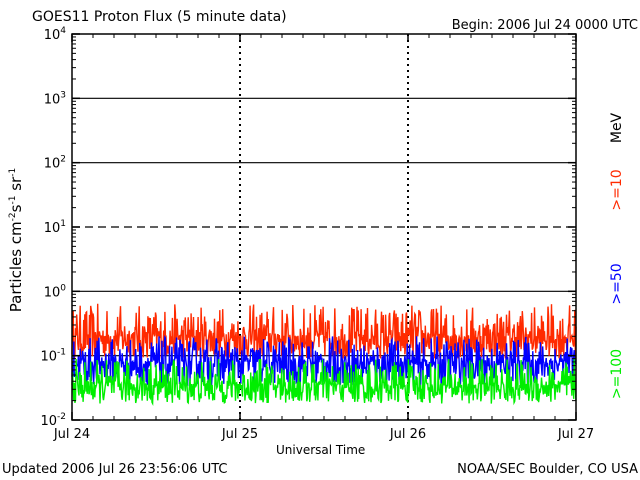 This screenshot has height=480, width=640. Describe the element at coordinates (16, 240) in the screenshot. I see `y-axis-label: Particles cm-2s-1 sr-1` at that location.